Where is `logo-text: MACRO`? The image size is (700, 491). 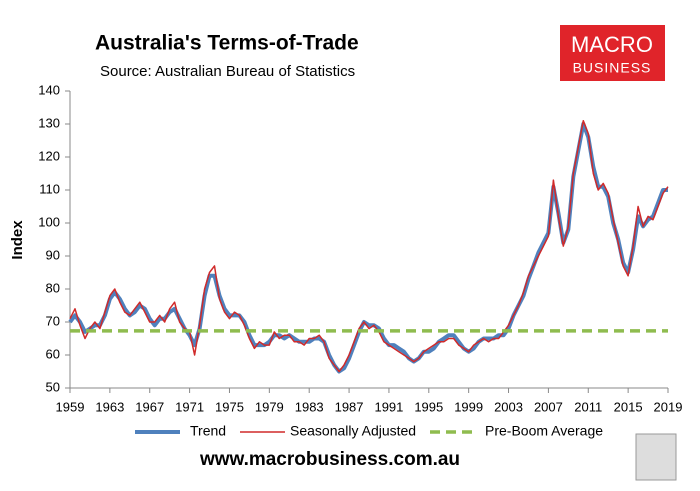 logo-text: MACRO is located at coordinates (612, 44).